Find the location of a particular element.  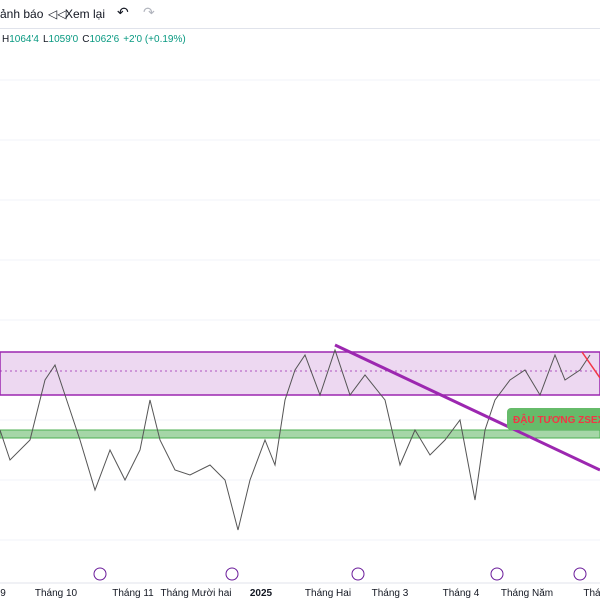

support-zone is located at coordinates (300, 434).